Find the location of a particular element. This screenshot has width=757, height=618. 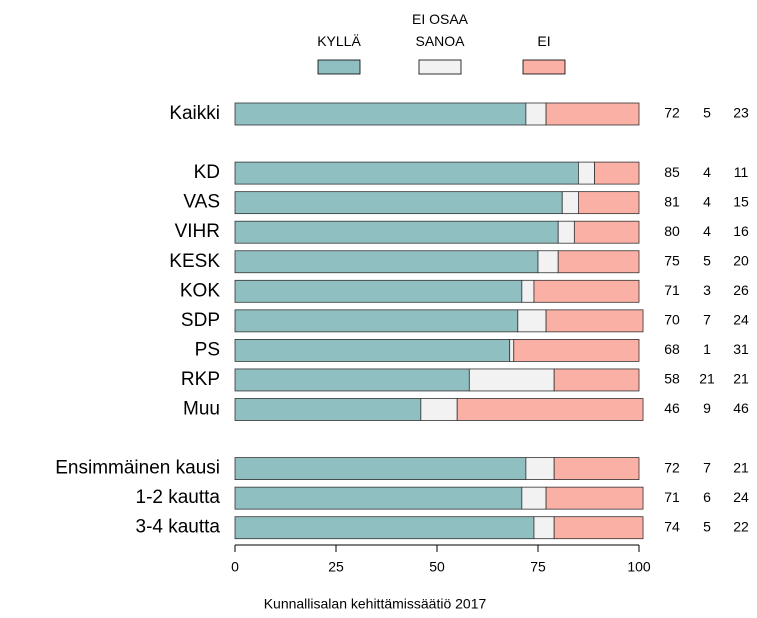

value-label: 31 is located at coordinates (741, 349).